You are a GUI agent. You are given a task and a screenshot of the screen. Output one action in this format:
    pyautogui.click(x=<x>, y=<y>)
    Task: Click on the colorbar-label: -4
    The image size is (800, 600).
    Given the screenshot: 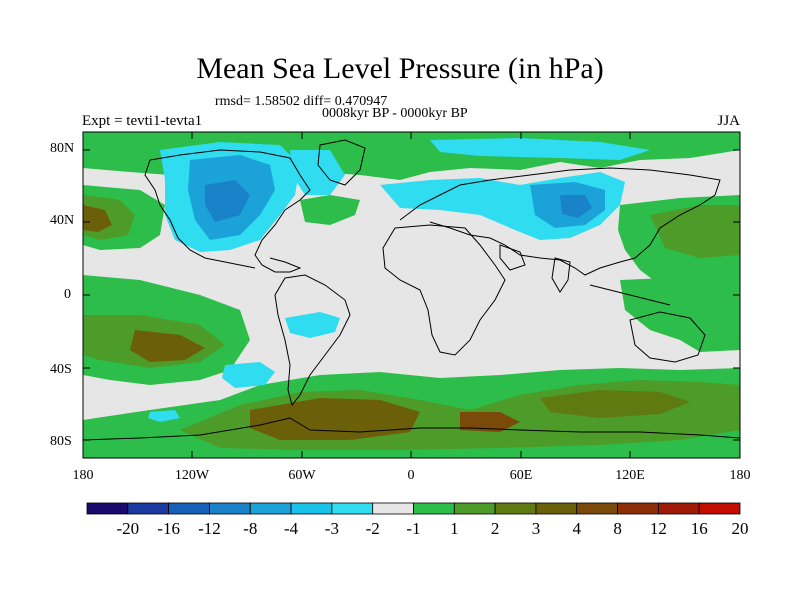 What is the action you would take?
    pyautogui.click(x=291, y=528)
    